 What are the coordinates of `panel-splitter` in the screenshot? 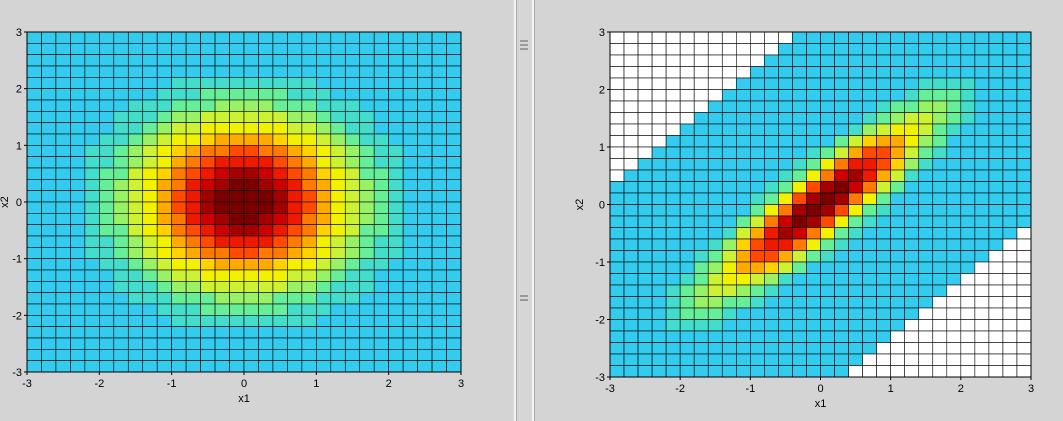 It's located at (524, 210).